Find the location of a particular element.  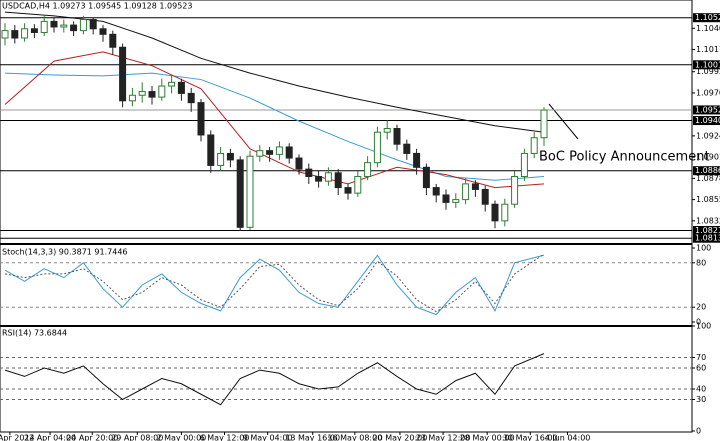

level-label: 1.09406 is located at coordinates (707, 120).